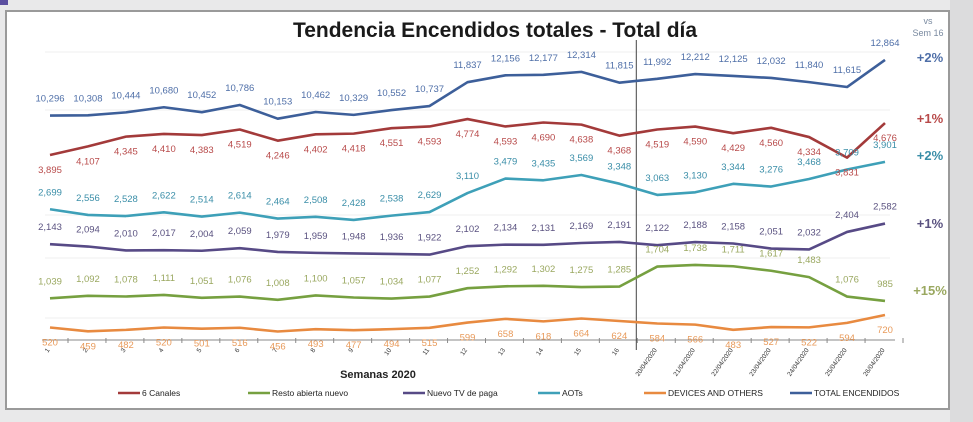 This screenshot has height=422, width=973. What do you see at coordinates (88, 161) in the screenshot?
I see `data-label: 4,107` at bounding box center [88, 161].